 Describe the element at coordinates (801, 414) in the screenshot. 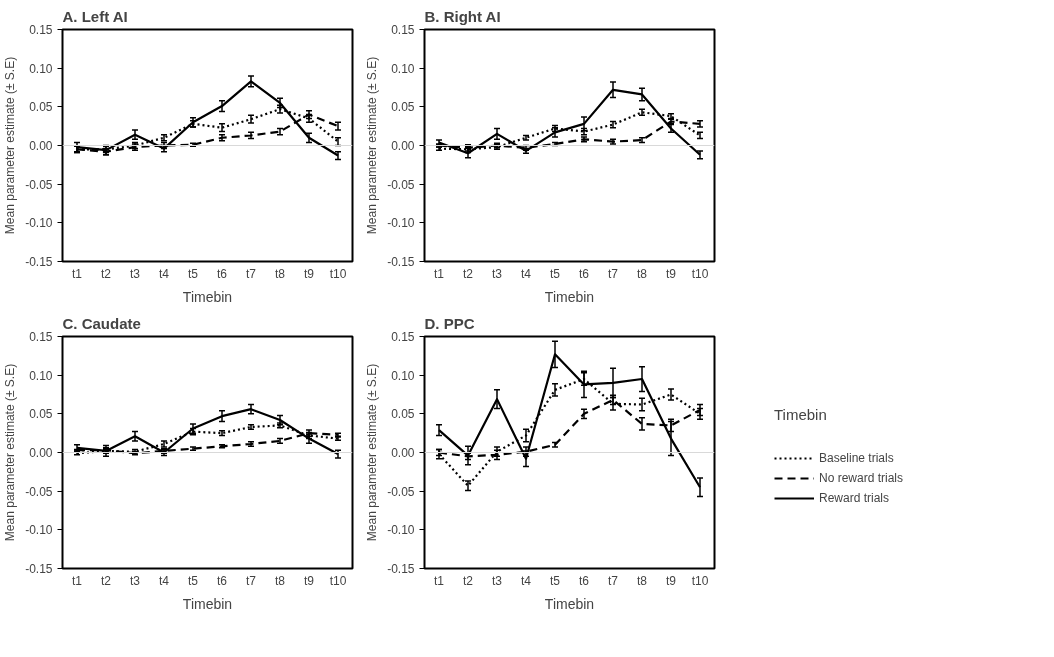

I see `legend-title: Timebin` at that location.